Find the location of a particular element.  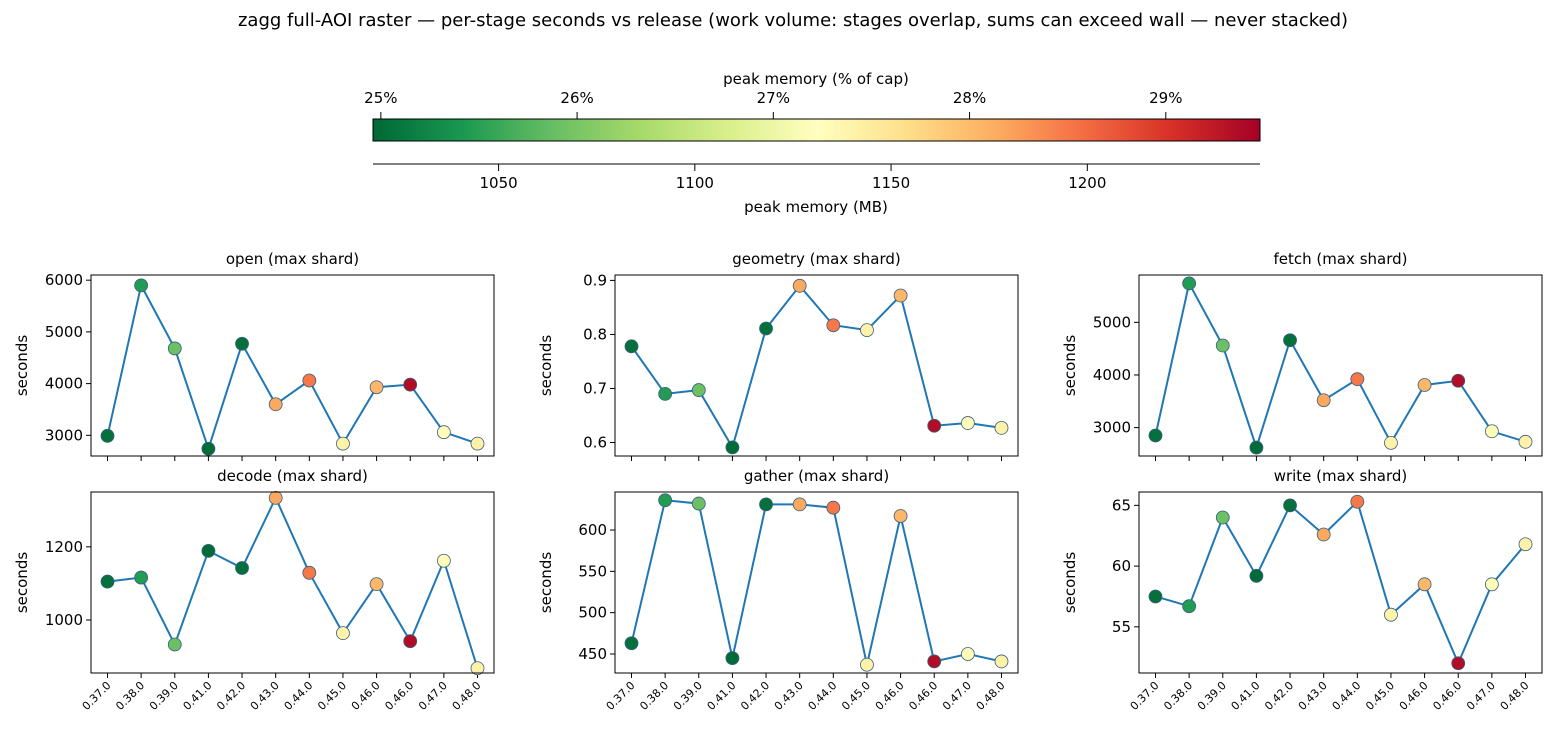

panel-fetch: fetch (max shard) seconds 3000 4000 5000 is located at coordinates (1302, 355).